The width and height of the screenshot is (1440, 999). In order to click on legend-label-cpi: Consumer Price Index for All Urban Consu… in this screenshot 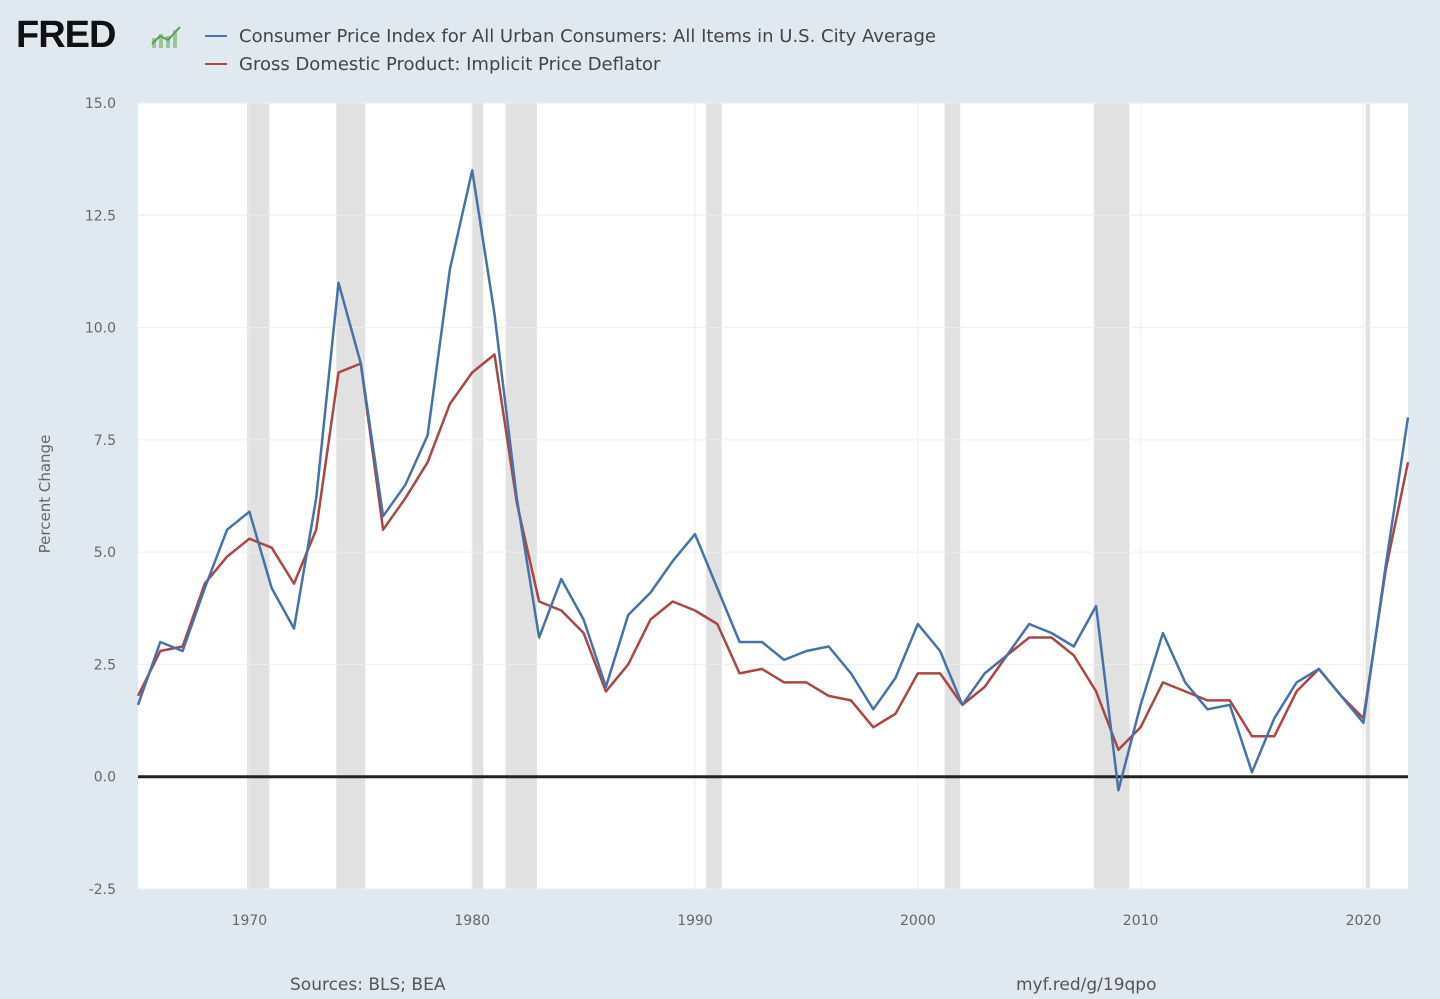, I will do `click(587, 36)`.